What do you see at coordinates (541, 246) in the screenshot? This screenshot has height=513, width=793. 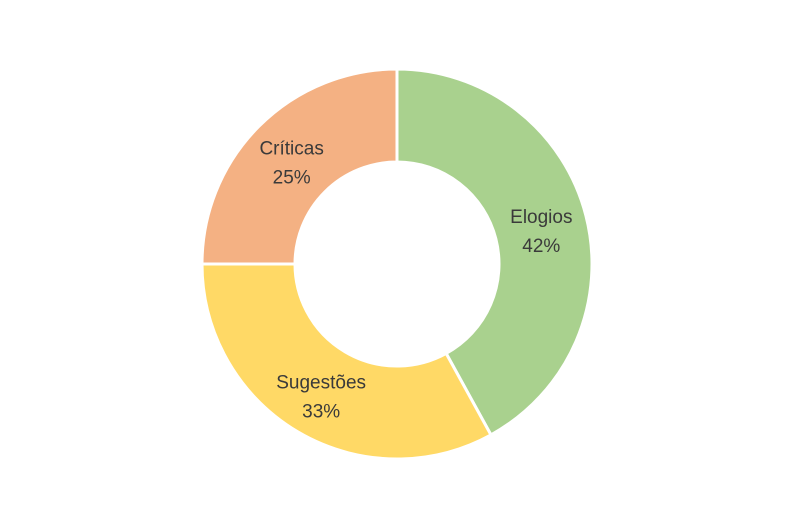 I see `slice-value-label-elogios: 42%` at bounding box center [541, 246].